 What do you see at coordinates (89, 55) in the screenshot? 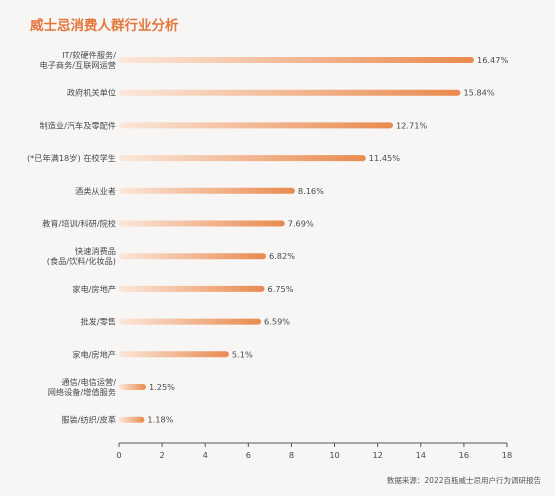
I see `category-label: IT/软硬件服务/` at bounding box center [89, 55].